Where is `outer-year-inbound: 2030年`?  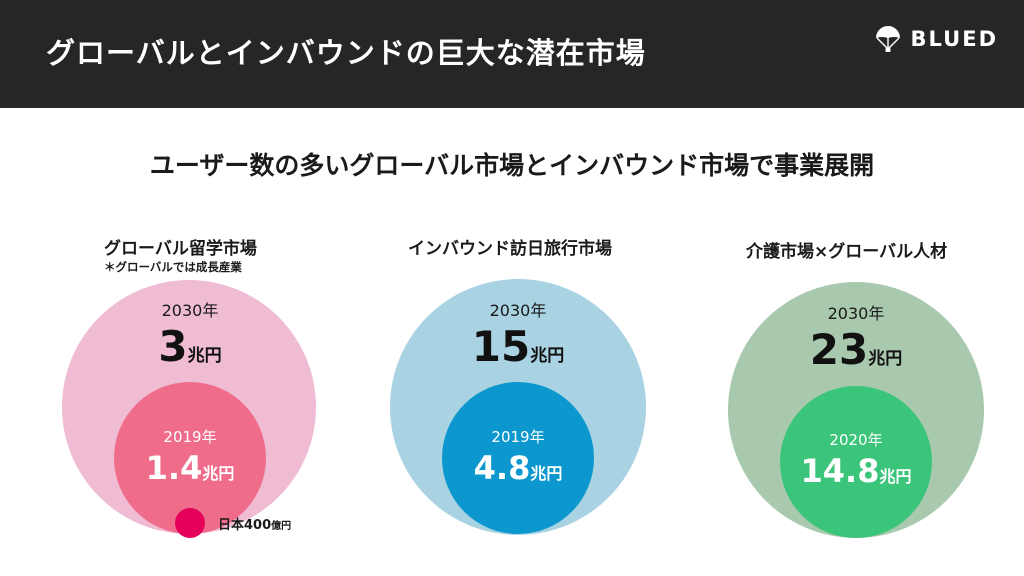 outer-year-inbound: 2030年 is located at coordinates (518, 310).